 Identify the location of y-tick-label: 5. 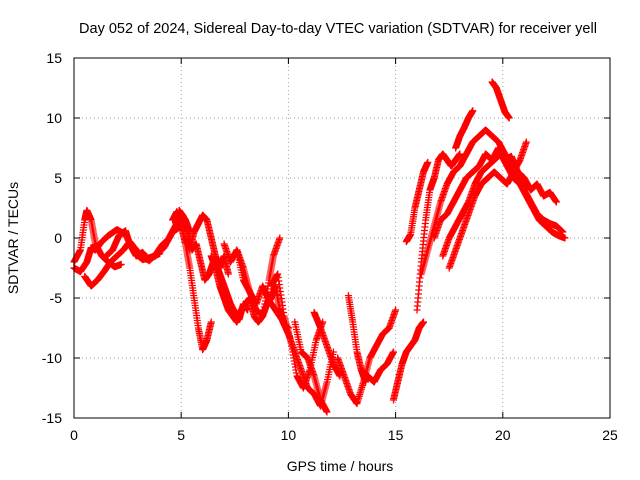
(58, 178).